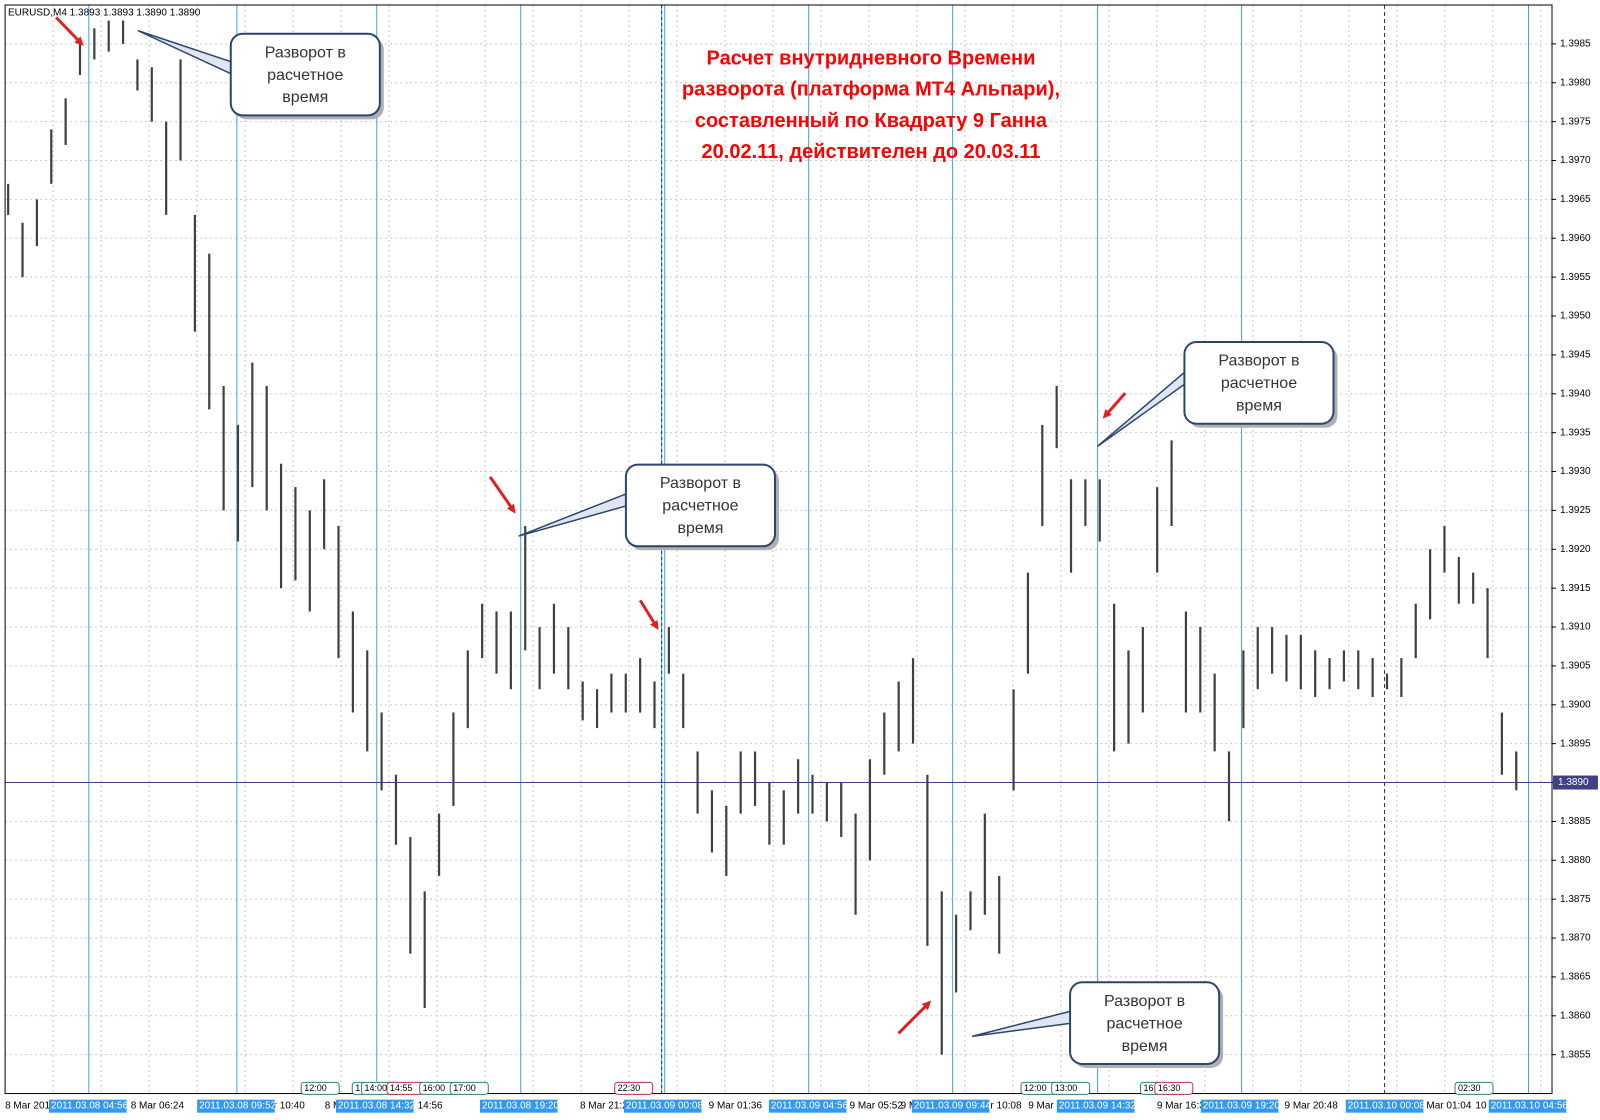  What do you see at coordinates (357, 1088) in the screenshot?
I see `tag-label: 1` at bounding box center [357, 1088].